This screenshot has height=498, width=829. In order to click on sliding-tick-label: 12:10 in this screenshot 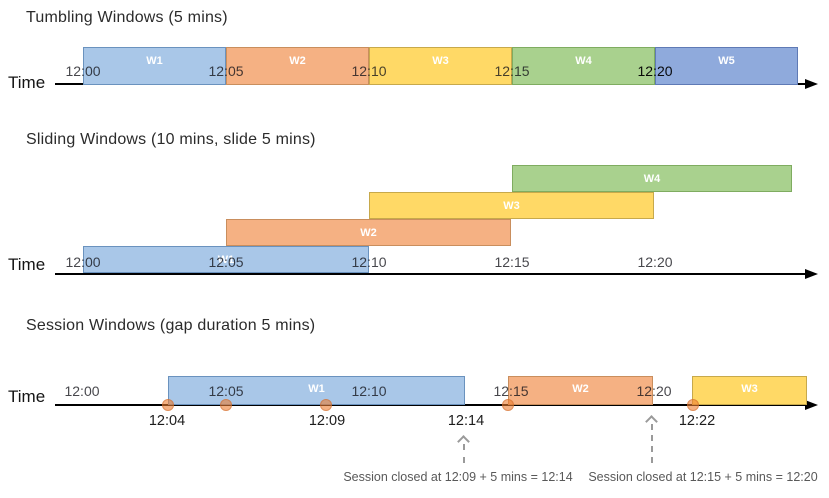, I will do `click(369, 262)`.